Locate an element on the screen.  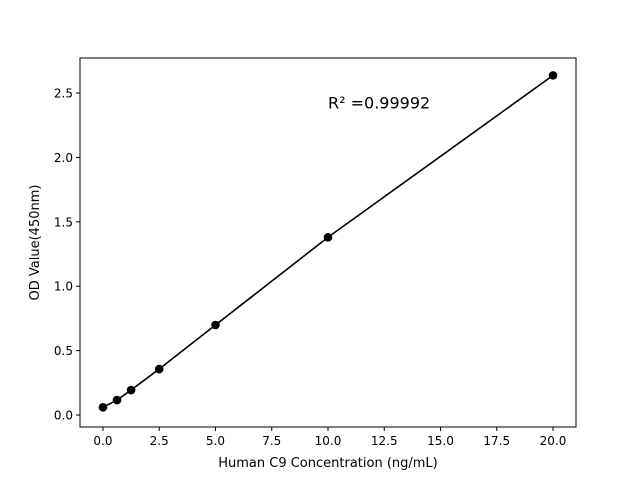
y-tick-label: 1.0 is located at coordinates (63, 287).